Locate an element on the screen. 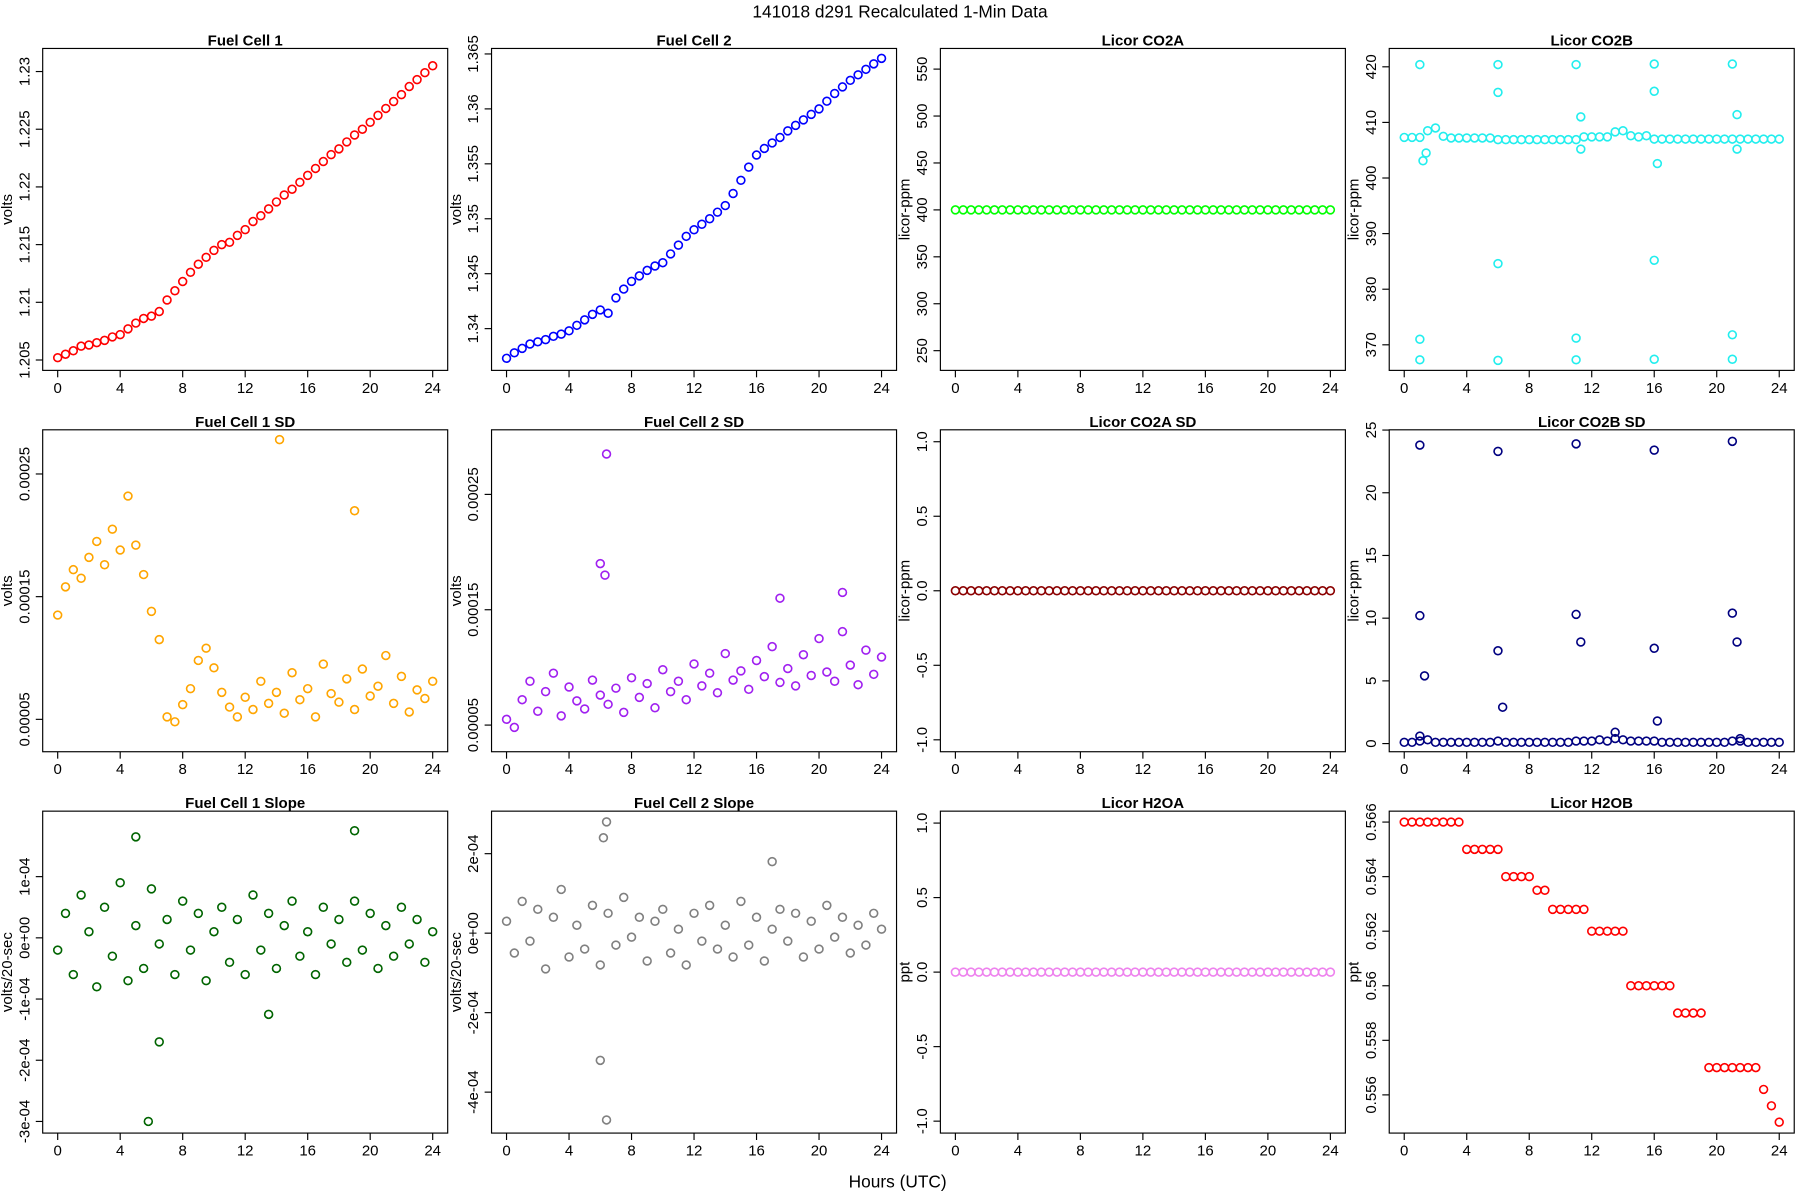 The image size is (1800, 1200). y-axis-label: volts is located at coordinates (456, 209).